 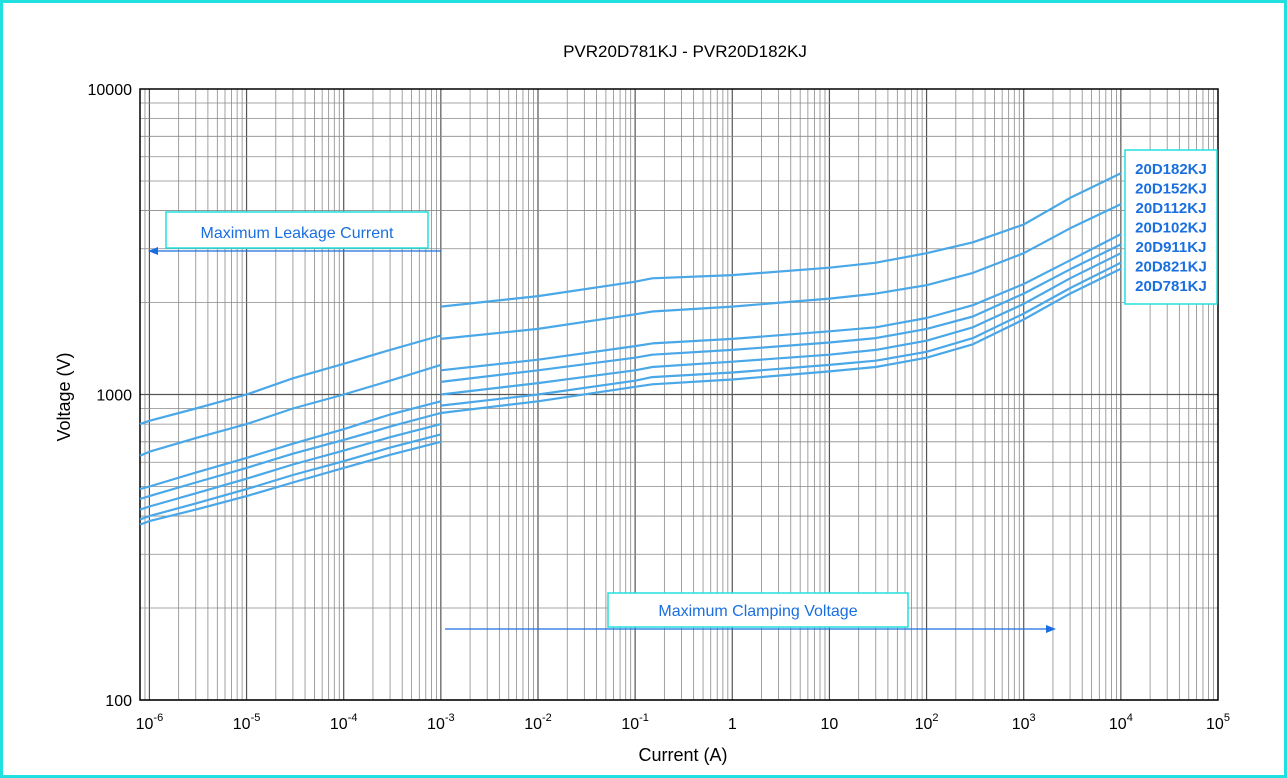 What do you see at coordinates (114, 396) in the screenshot?
I see `y-tick-label: 1000` at bounding box center [114, 396].